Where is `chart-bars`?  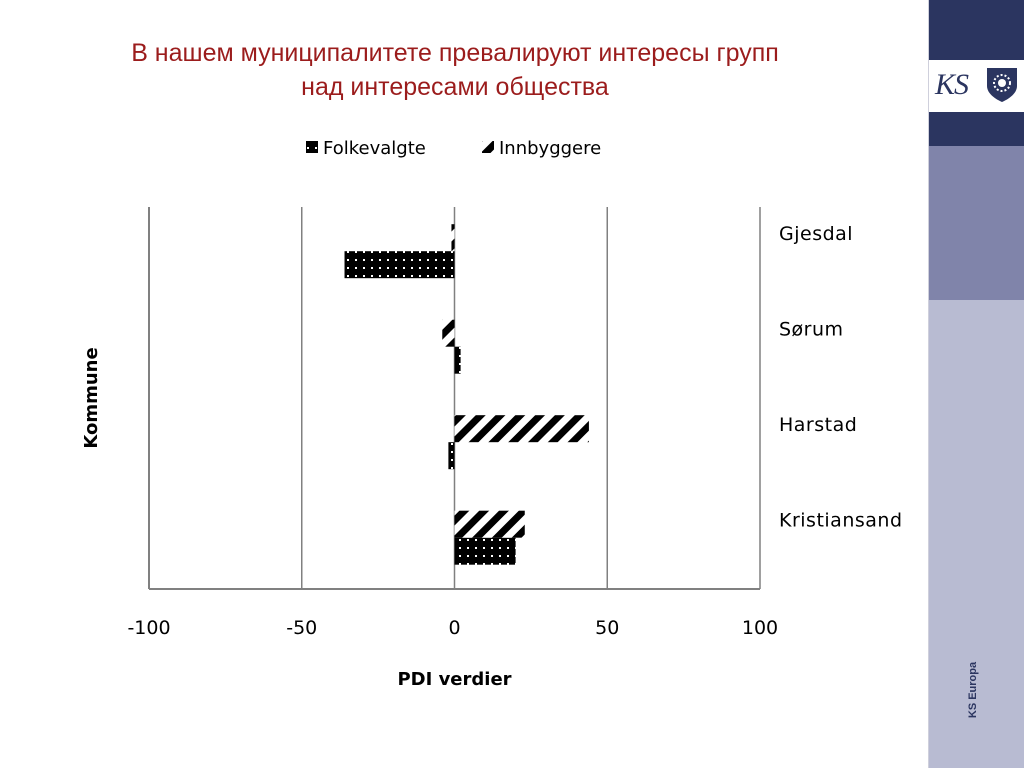 chart-bars is located at coordinates (466, 394).